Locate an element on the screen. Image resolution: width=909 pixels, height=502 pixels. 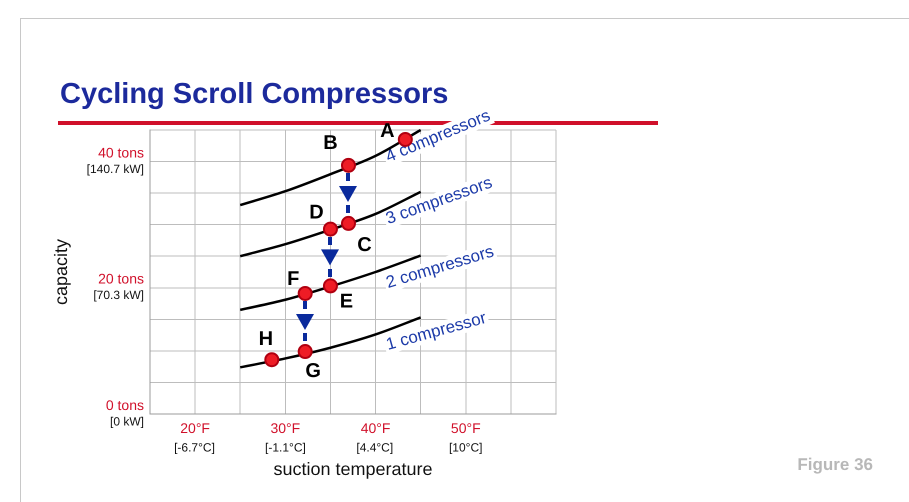
annotation: D is located at coordinates (316, 213).